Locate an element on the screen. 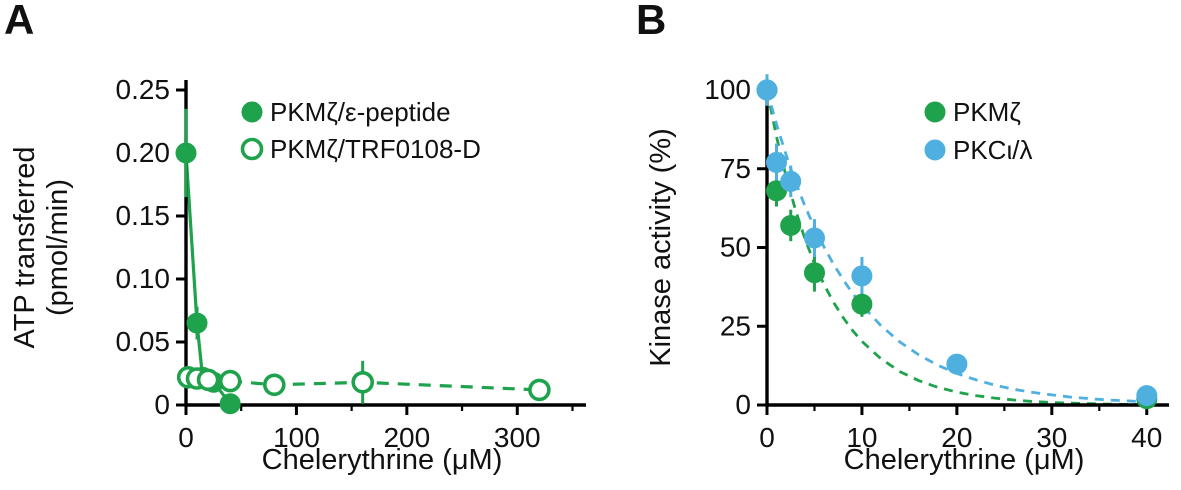 The image size is (1181, 490). svg-text: PKMζ/ε-peptide is located at coordinates (360, 112).